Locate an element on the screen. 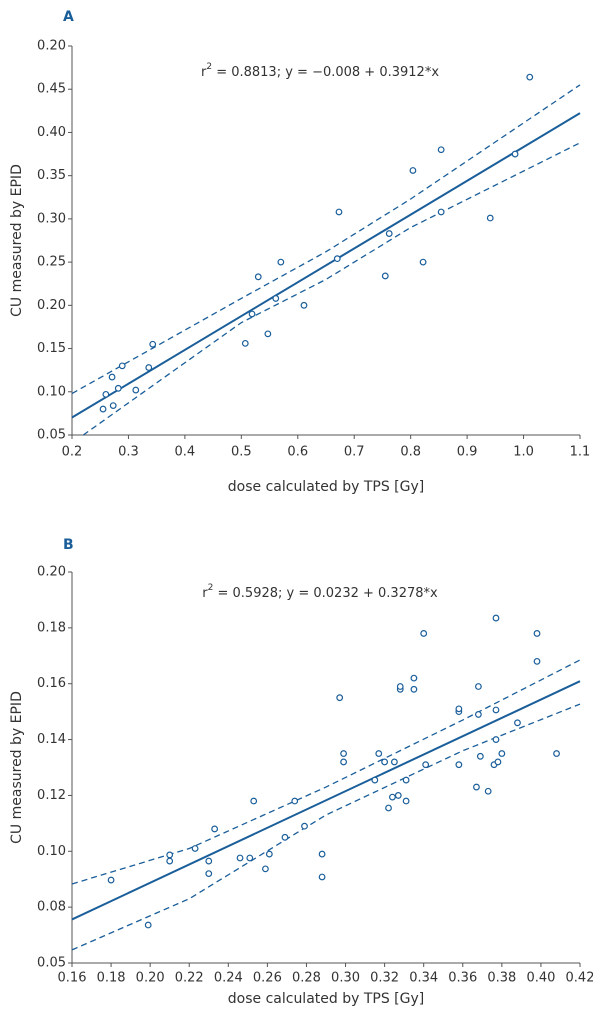 The width and height of the screenshot is (593, 1016). y-tick-label: 0.16 is located at coordinates (51, 683).